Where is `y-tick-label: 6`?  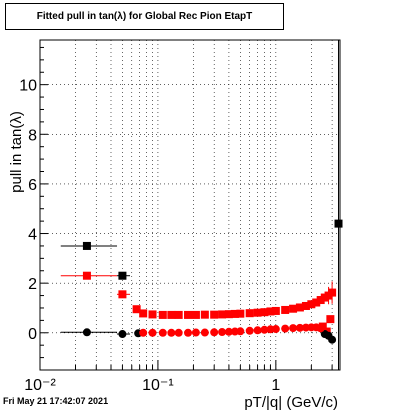
y-tick-label: 6 is located at coordinates (32, 185).